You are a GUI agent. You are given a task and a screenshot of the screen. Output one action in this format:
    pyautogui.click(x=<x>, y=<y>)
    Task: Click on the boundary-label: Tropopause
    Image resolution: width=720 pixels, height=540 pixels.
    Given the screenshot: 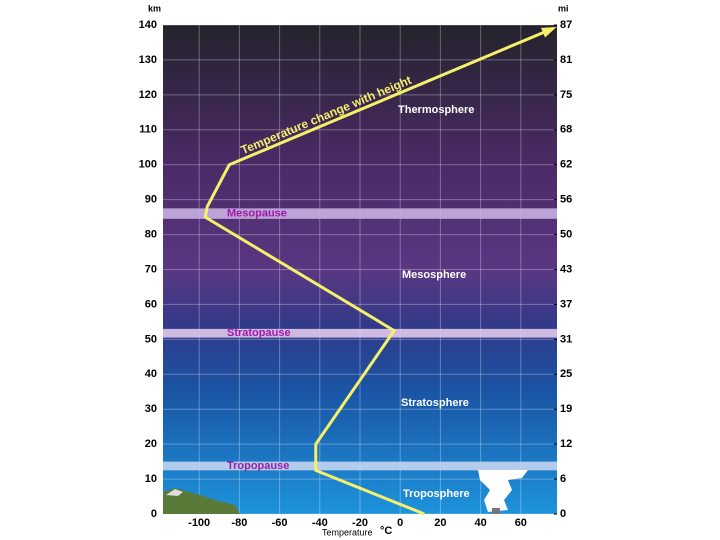 What is the action you would take?
    pyautogui.click(x=258, y=466)
    